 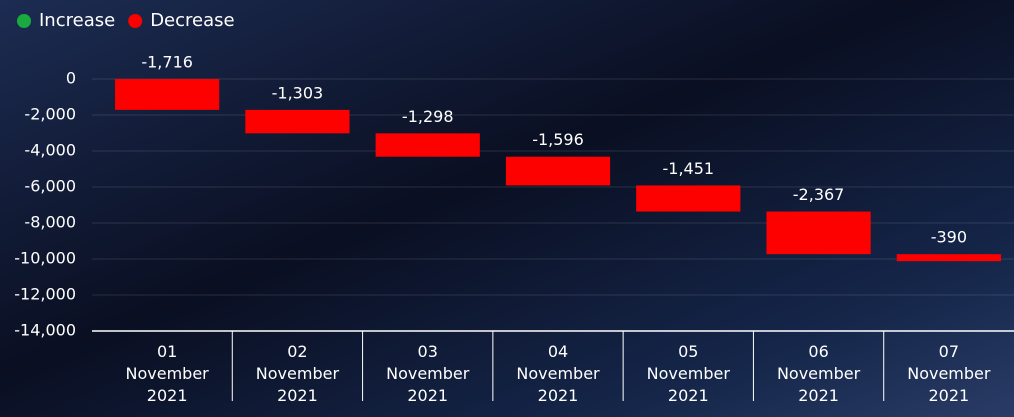 What do you see at coordinates (298, 92) in the screenshot?
I see `value-label: -1,303` at bounding box center [298, 92].